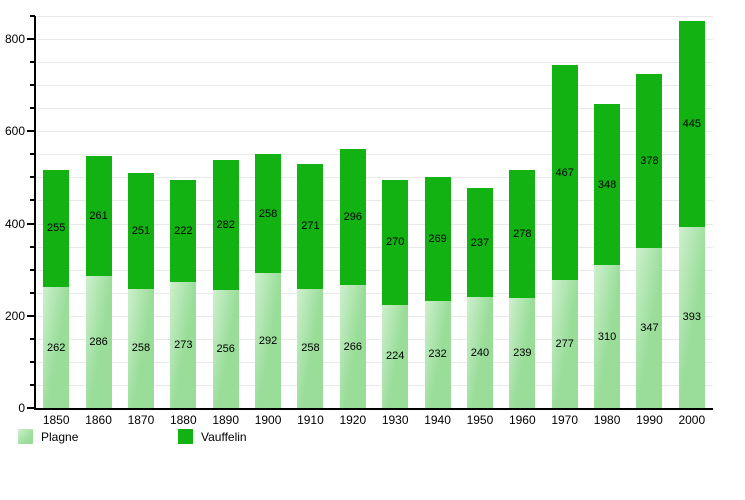 This screenshot has width=745, height=500. What do you see at coordinates (268, 340) in the screenshot?
I see `bar-value-plagne-1900: 292` at bounding box center [268, 340].